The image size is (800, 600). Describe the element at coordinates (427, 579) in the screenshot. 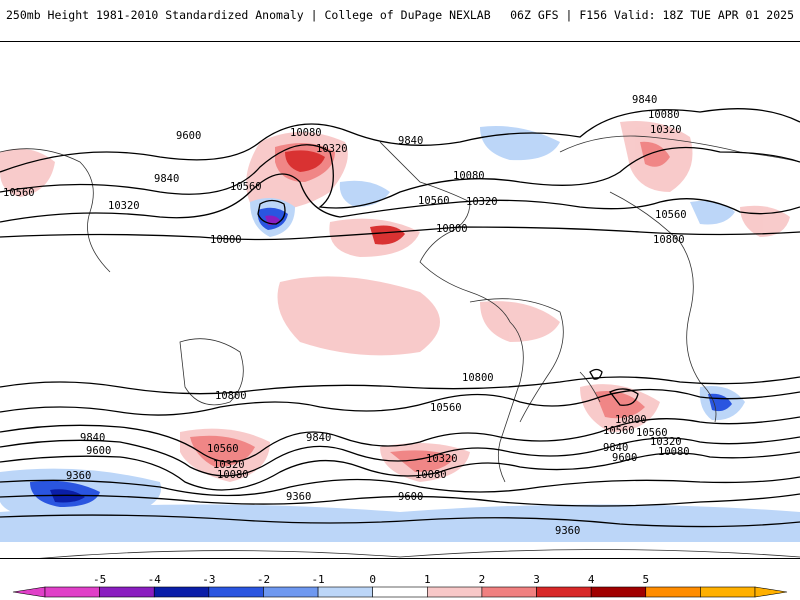

I see `colorbar-tick-label: 1` at that location.